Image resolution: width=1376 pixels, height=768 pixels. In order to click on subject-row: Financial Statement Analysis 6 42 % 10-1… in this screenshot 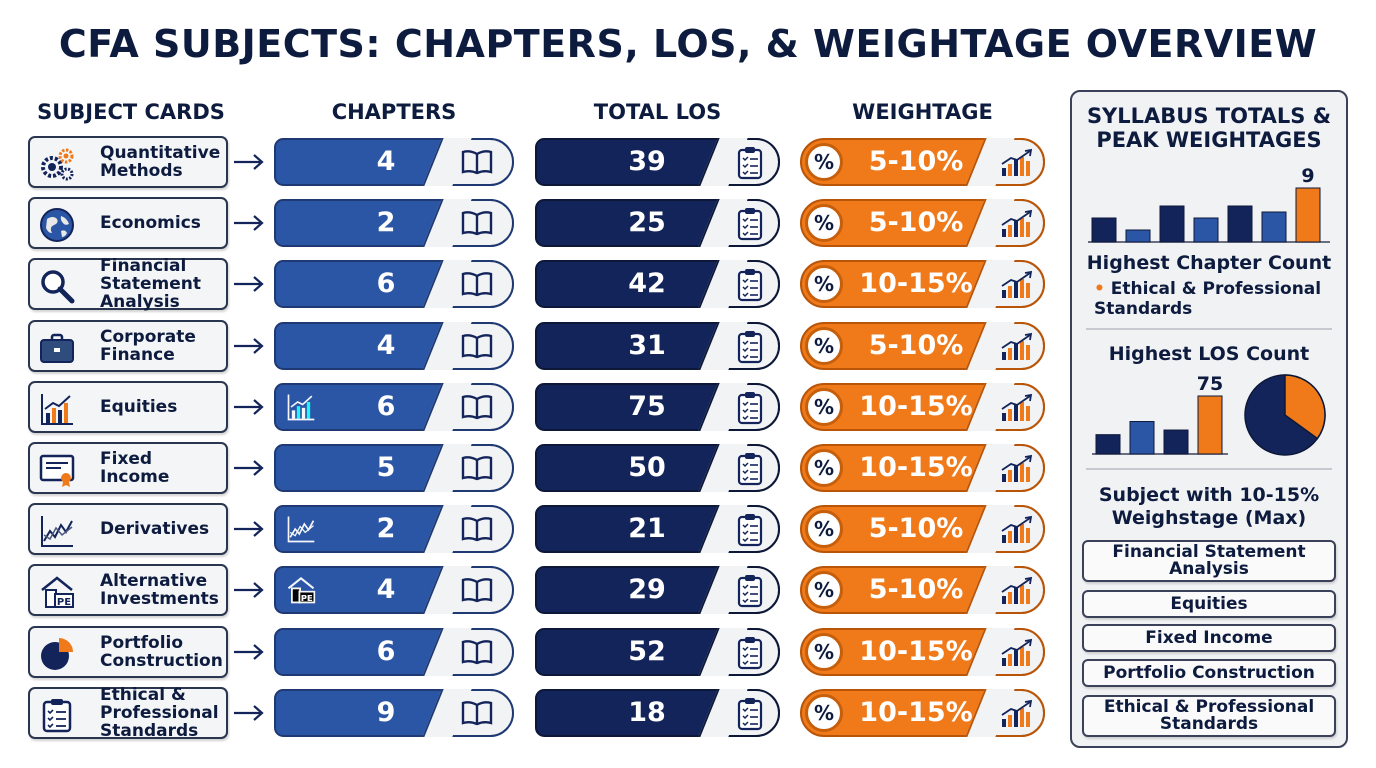, I will do `click(530, 285)`.